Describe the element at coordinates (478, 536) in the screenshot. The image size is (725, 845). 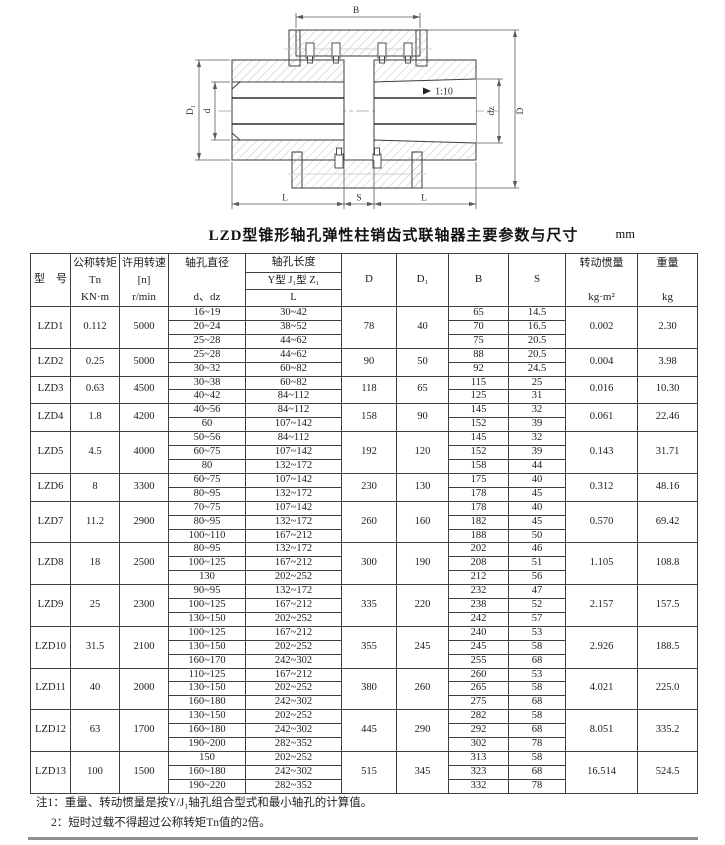
I see `B-cell: 188` at that location.